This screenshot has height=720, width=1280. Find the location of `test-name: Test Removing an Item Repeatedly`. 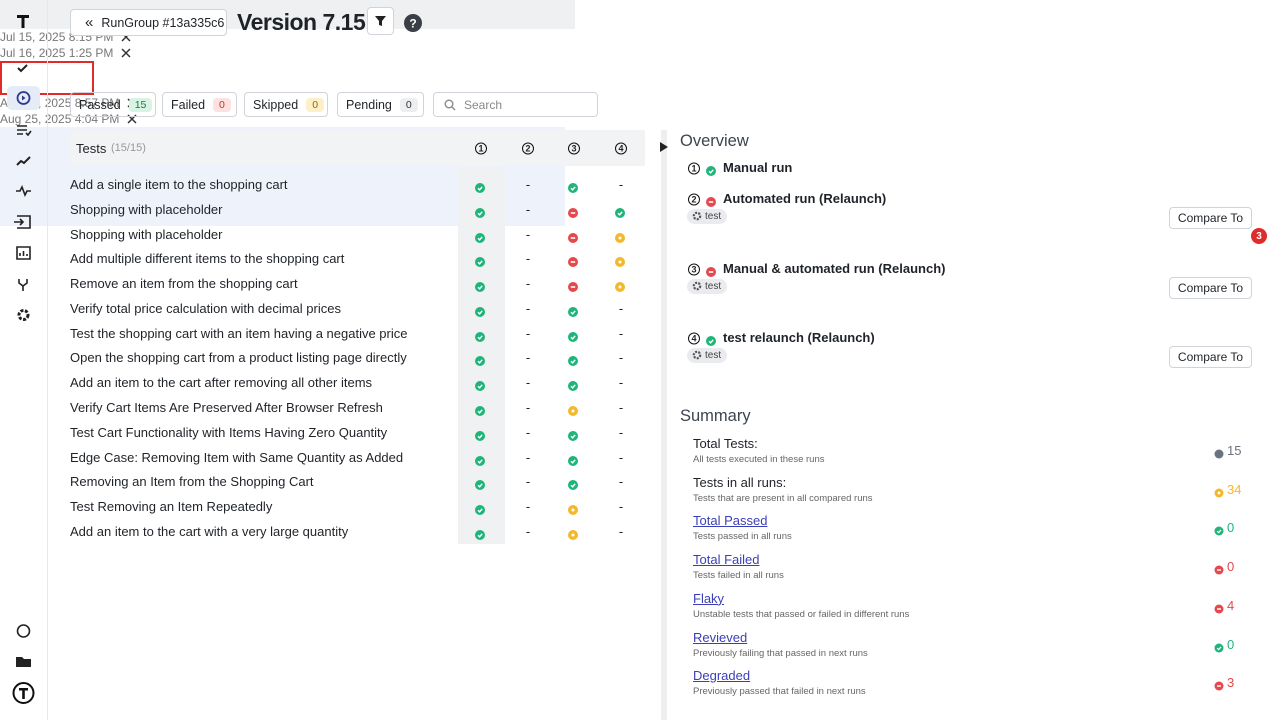

test-name: Test Removing an Item Repeatedly is located at coordinates (171, 507).